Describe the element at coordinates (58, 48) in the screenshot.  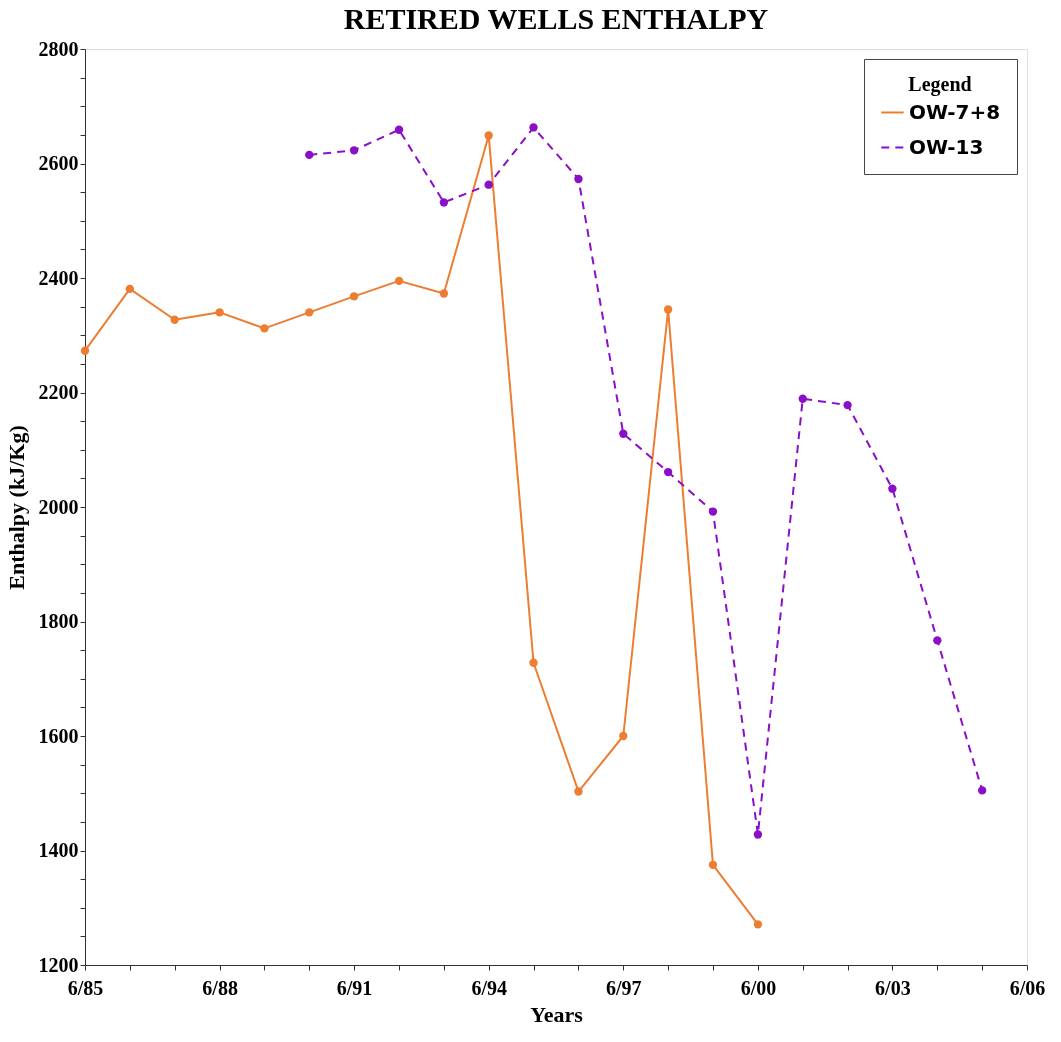
I see `y-tick-label: 2800` at that location.